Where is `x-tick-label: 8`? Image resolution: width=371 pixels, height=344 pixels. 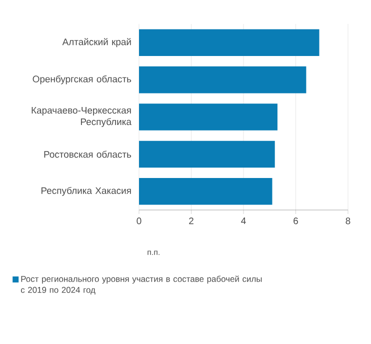
x-tick-label: 8 is located at coordinates (348, 221).